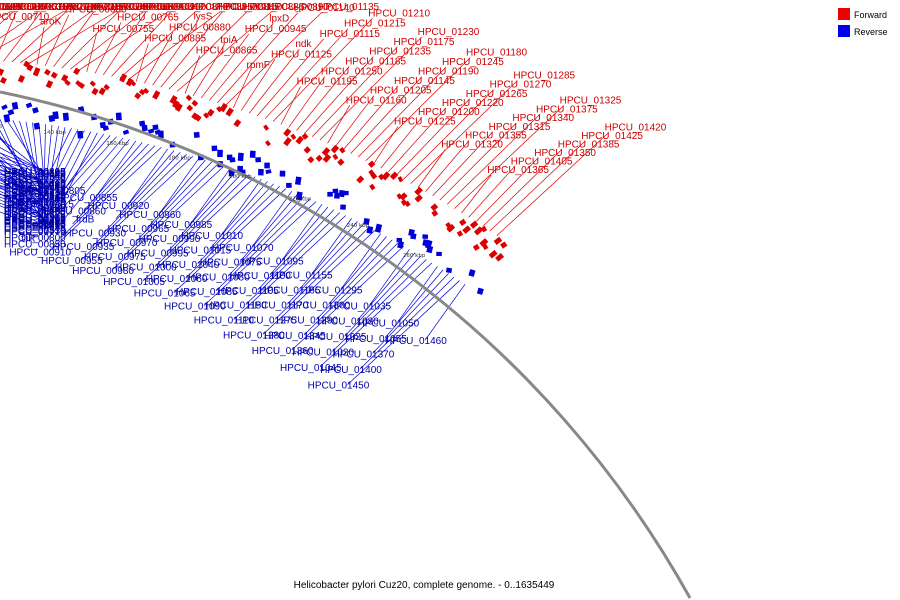  What do you see at coordinates (35, 215) in the screenshot?
I see `reverse-gene-label: HPCU_00675` at bounding box center [35, 215].